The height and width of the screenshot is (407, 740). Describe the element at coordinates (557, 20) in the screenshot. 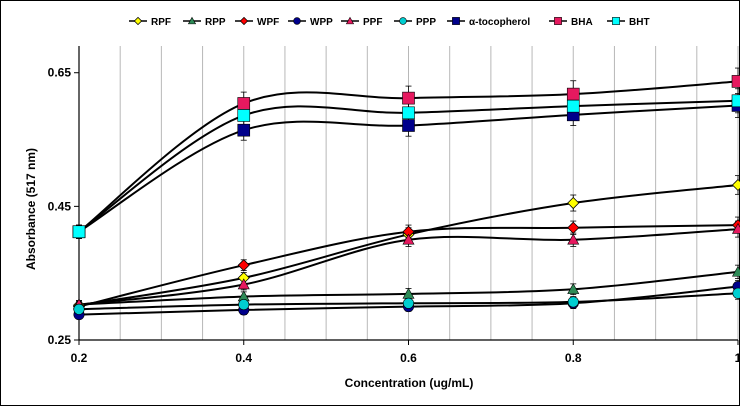

I see `legend-marker-bha` at that location.